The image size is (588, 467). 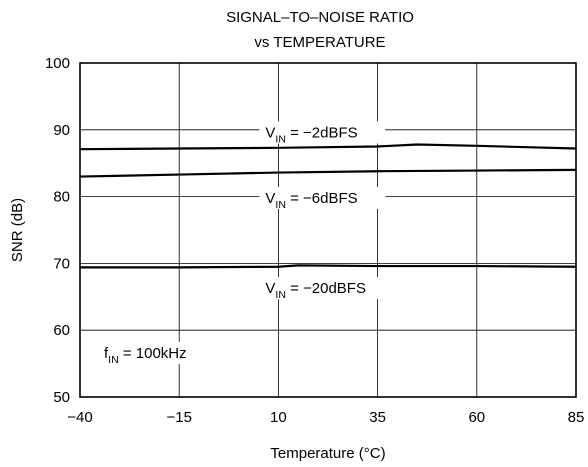 What do you see at coordinates (315, 290) in the screenshot?
I see `series-label-3: VIN = −20dBFS` at bounding box center [315, 290].